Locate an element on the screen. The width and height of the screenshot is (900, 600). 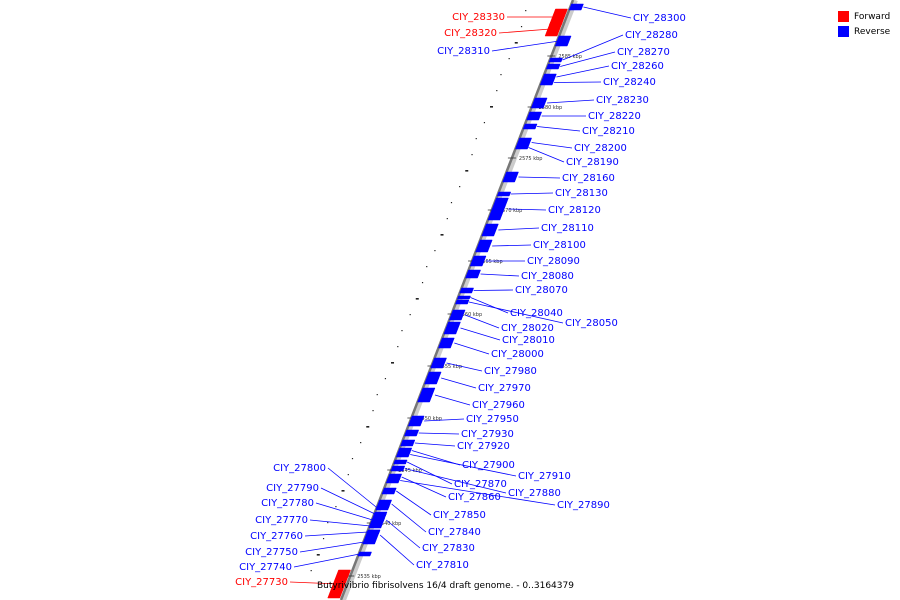
gene-label: CIY_28210 is located at coordinates (608, 131).